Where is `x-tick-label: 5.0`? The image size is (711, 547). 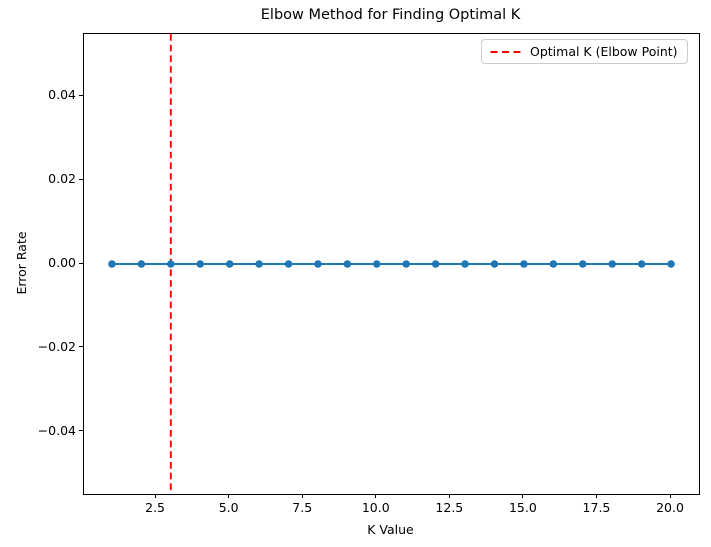 x-tick-label: 5.0 is located at coordinates (228, 507).